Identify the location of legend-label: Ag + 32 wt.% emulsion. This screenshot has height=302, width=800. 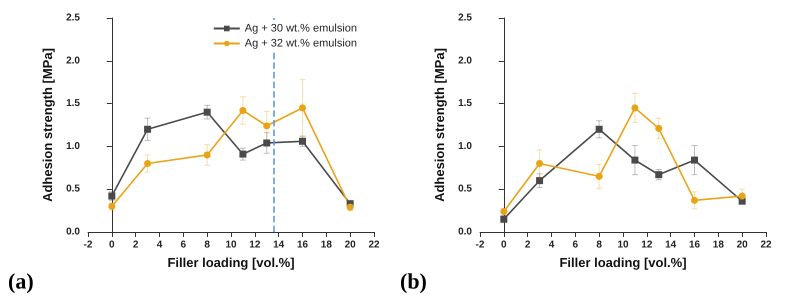
(301, 44).